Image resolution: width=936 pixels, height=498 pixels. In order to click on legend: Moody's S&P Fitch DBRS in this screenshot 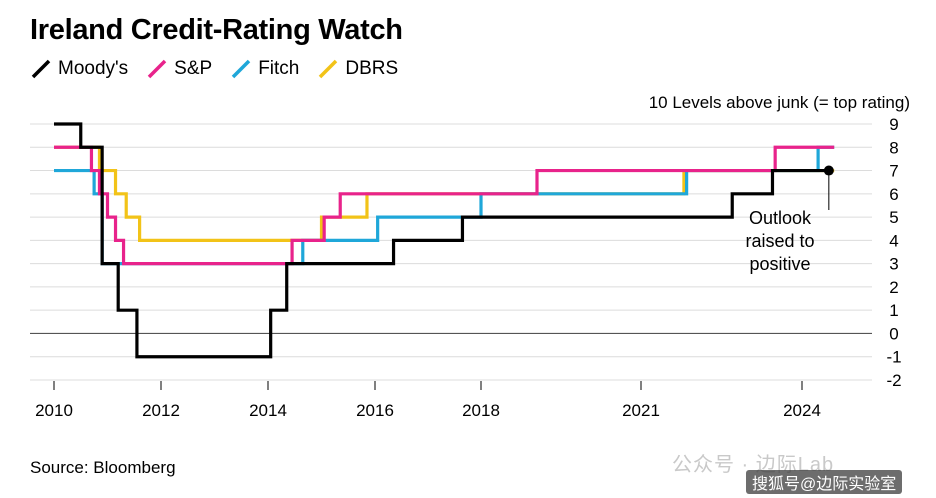, I will do `click(214, 69)`.